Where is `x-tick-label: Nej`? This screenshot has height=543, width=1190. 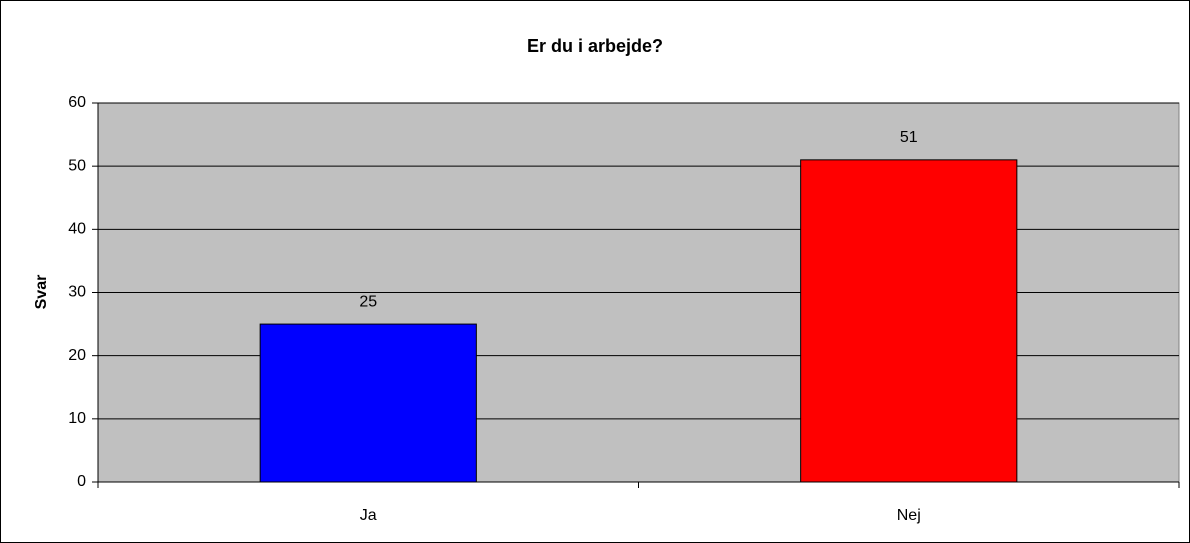 x-tick-label: Nej is located at coordinates (909, 515).